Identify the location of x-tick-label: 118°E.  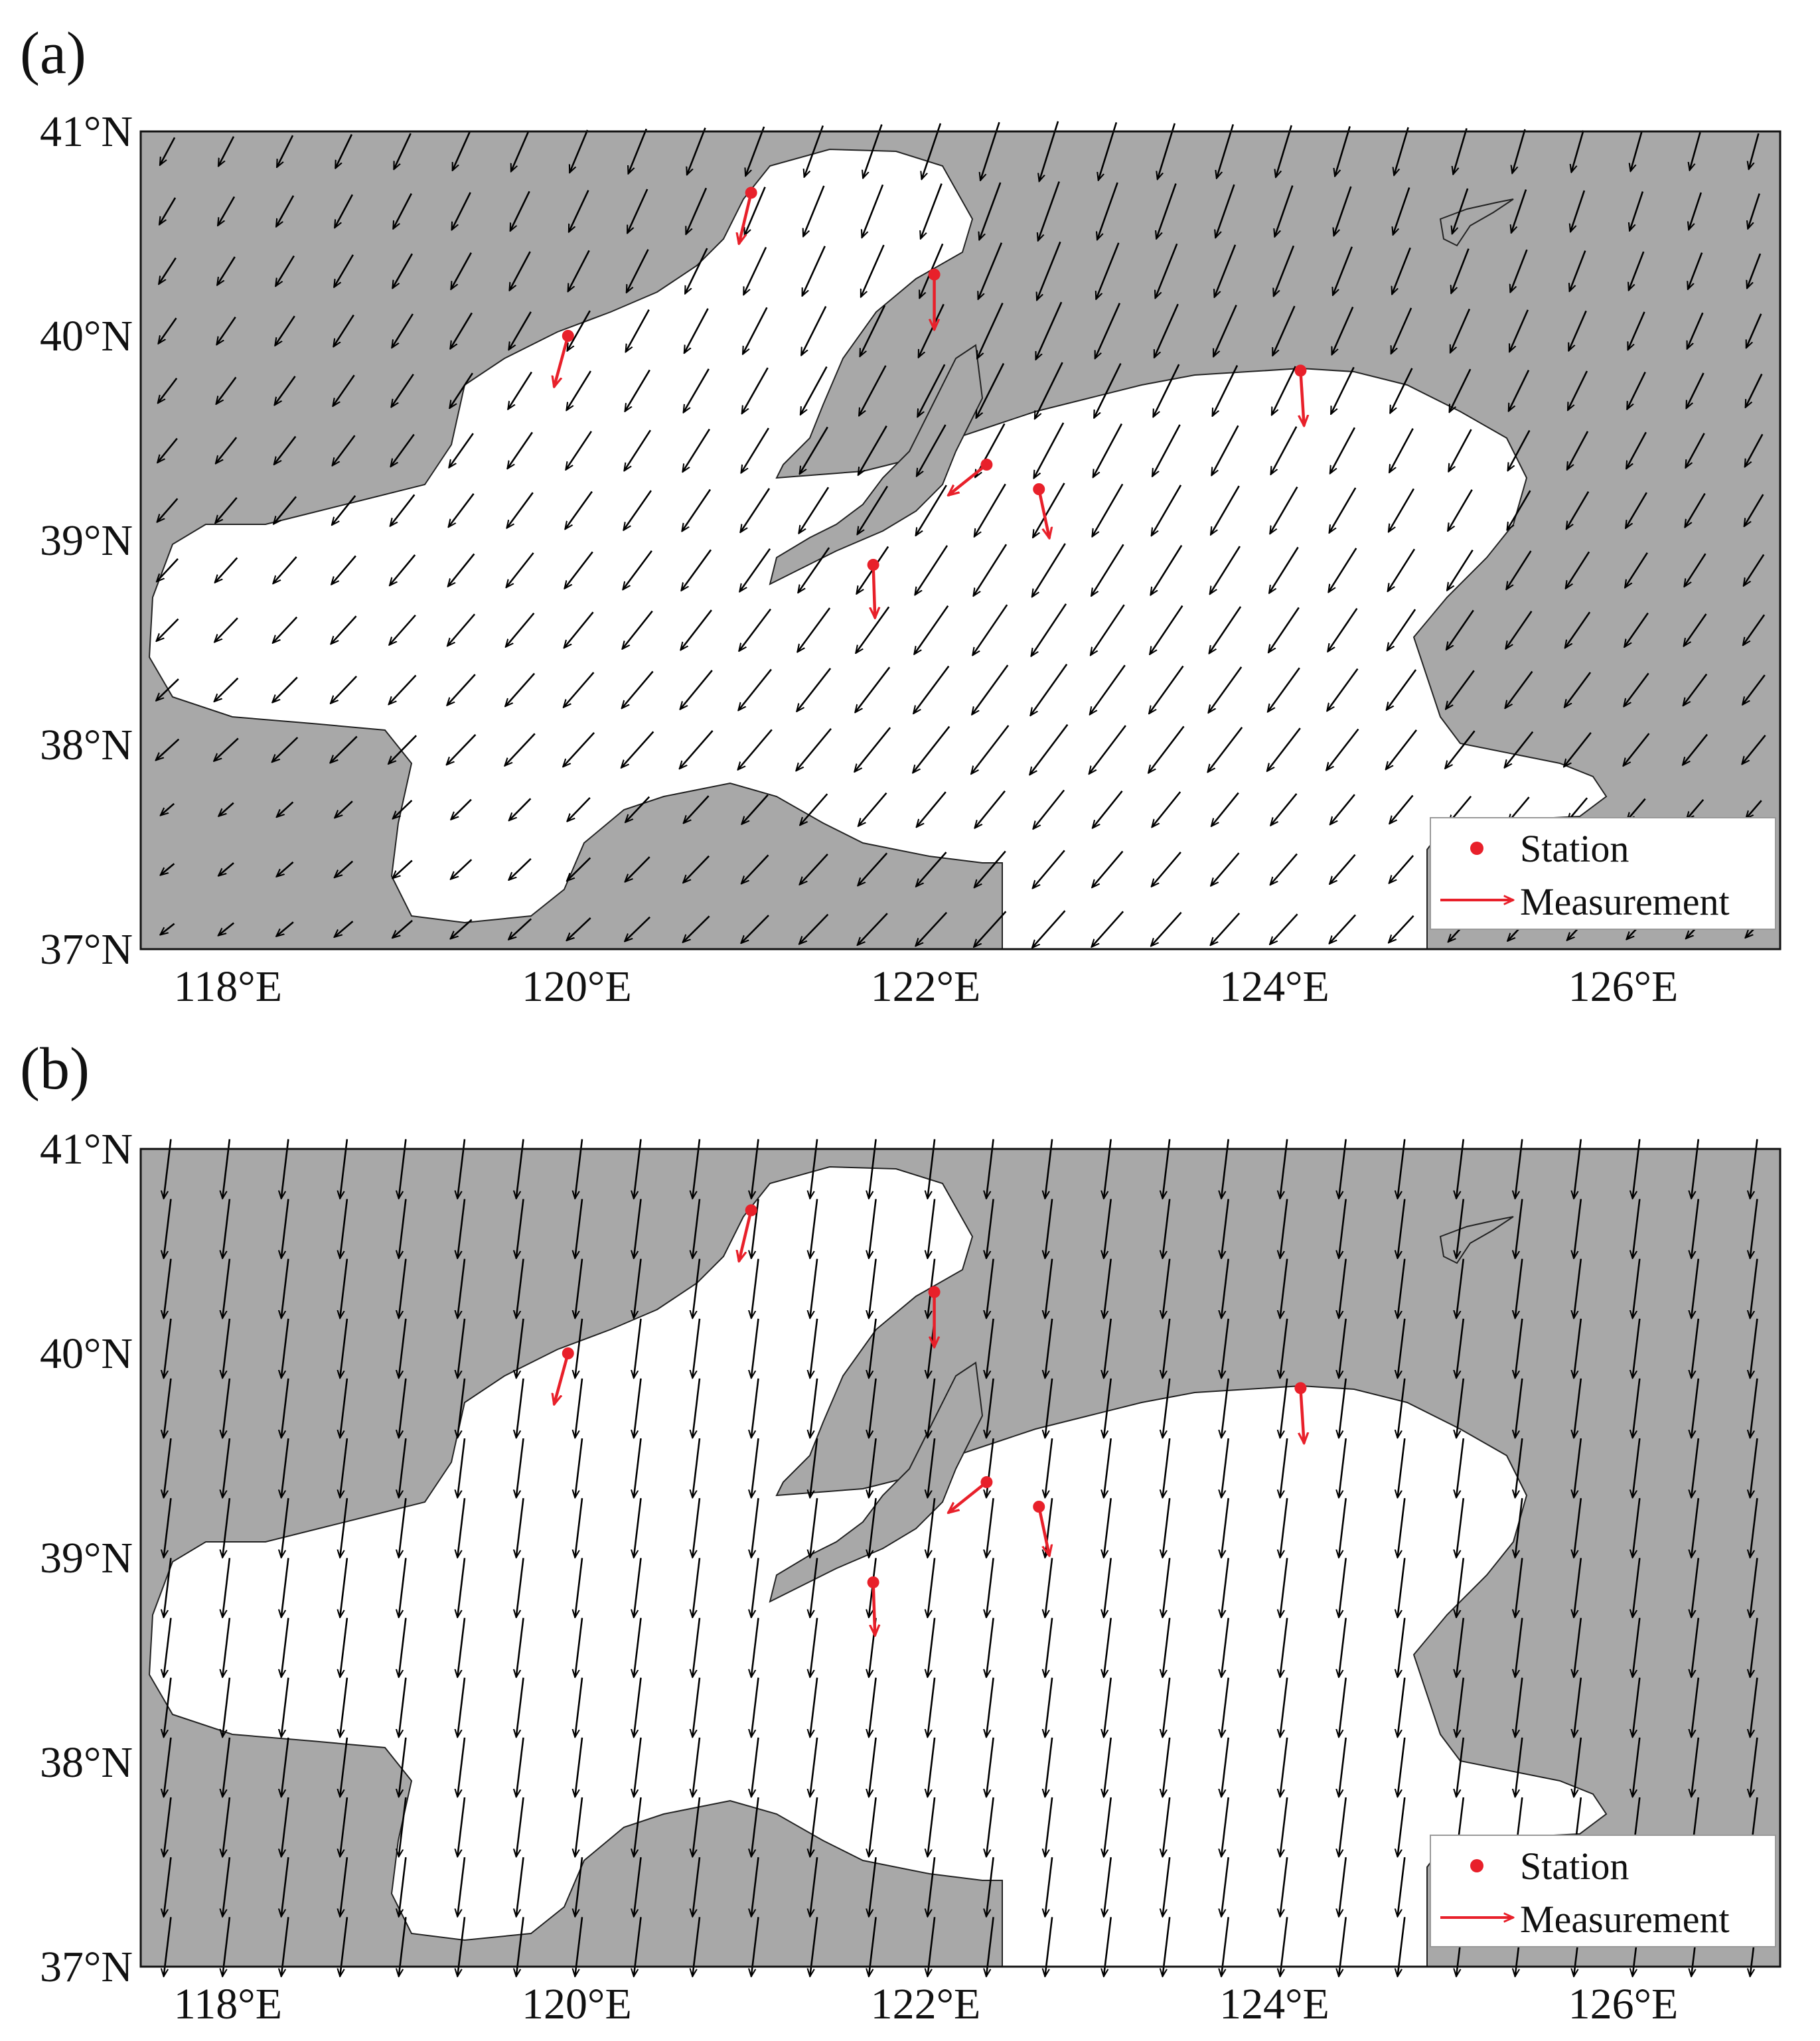
(228, 986).